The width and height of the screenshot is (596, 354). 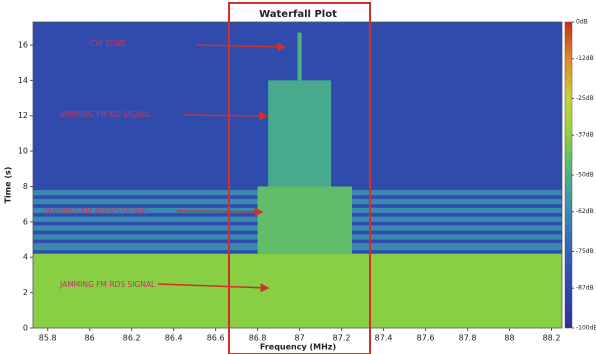 I want to click on y-axis-label: Time (s), so click(x=8, y=185).